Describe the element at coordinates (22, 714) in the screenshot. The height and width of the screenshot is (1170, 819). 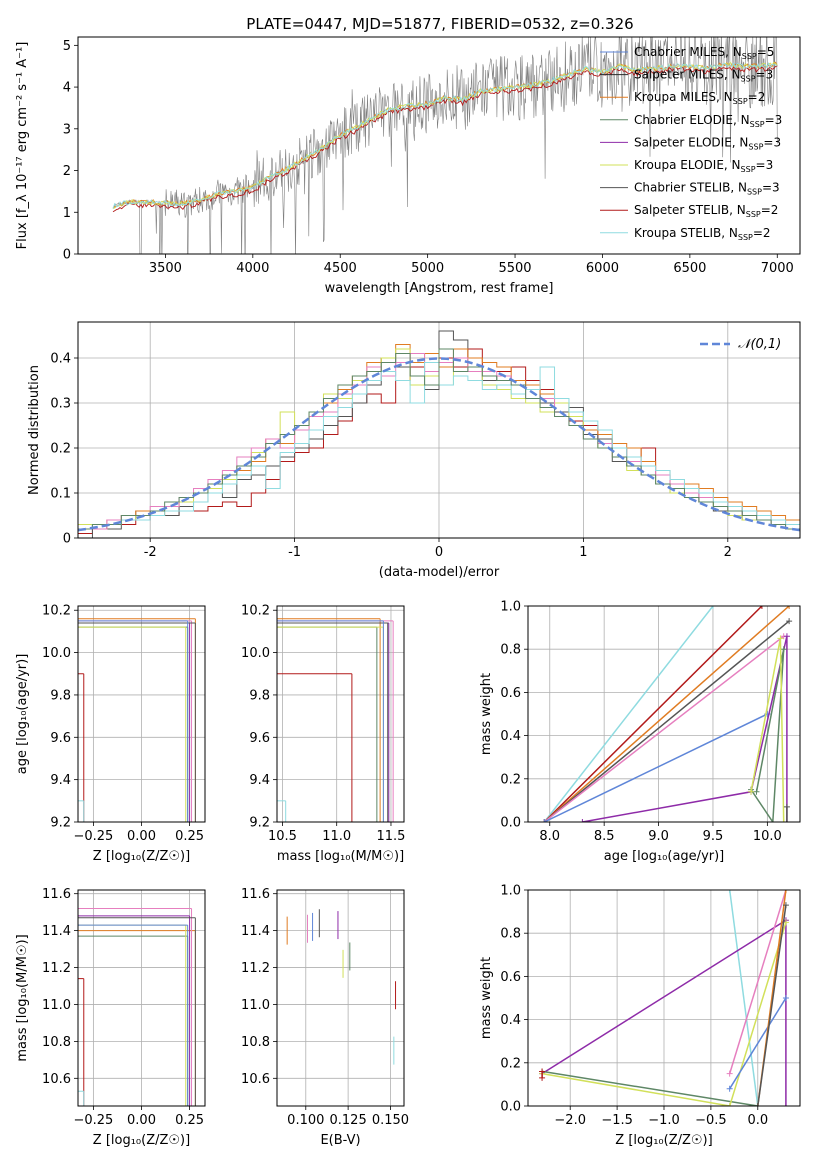
I see `y-axis-label: age [log₁₀(age/yr)]` at that location.